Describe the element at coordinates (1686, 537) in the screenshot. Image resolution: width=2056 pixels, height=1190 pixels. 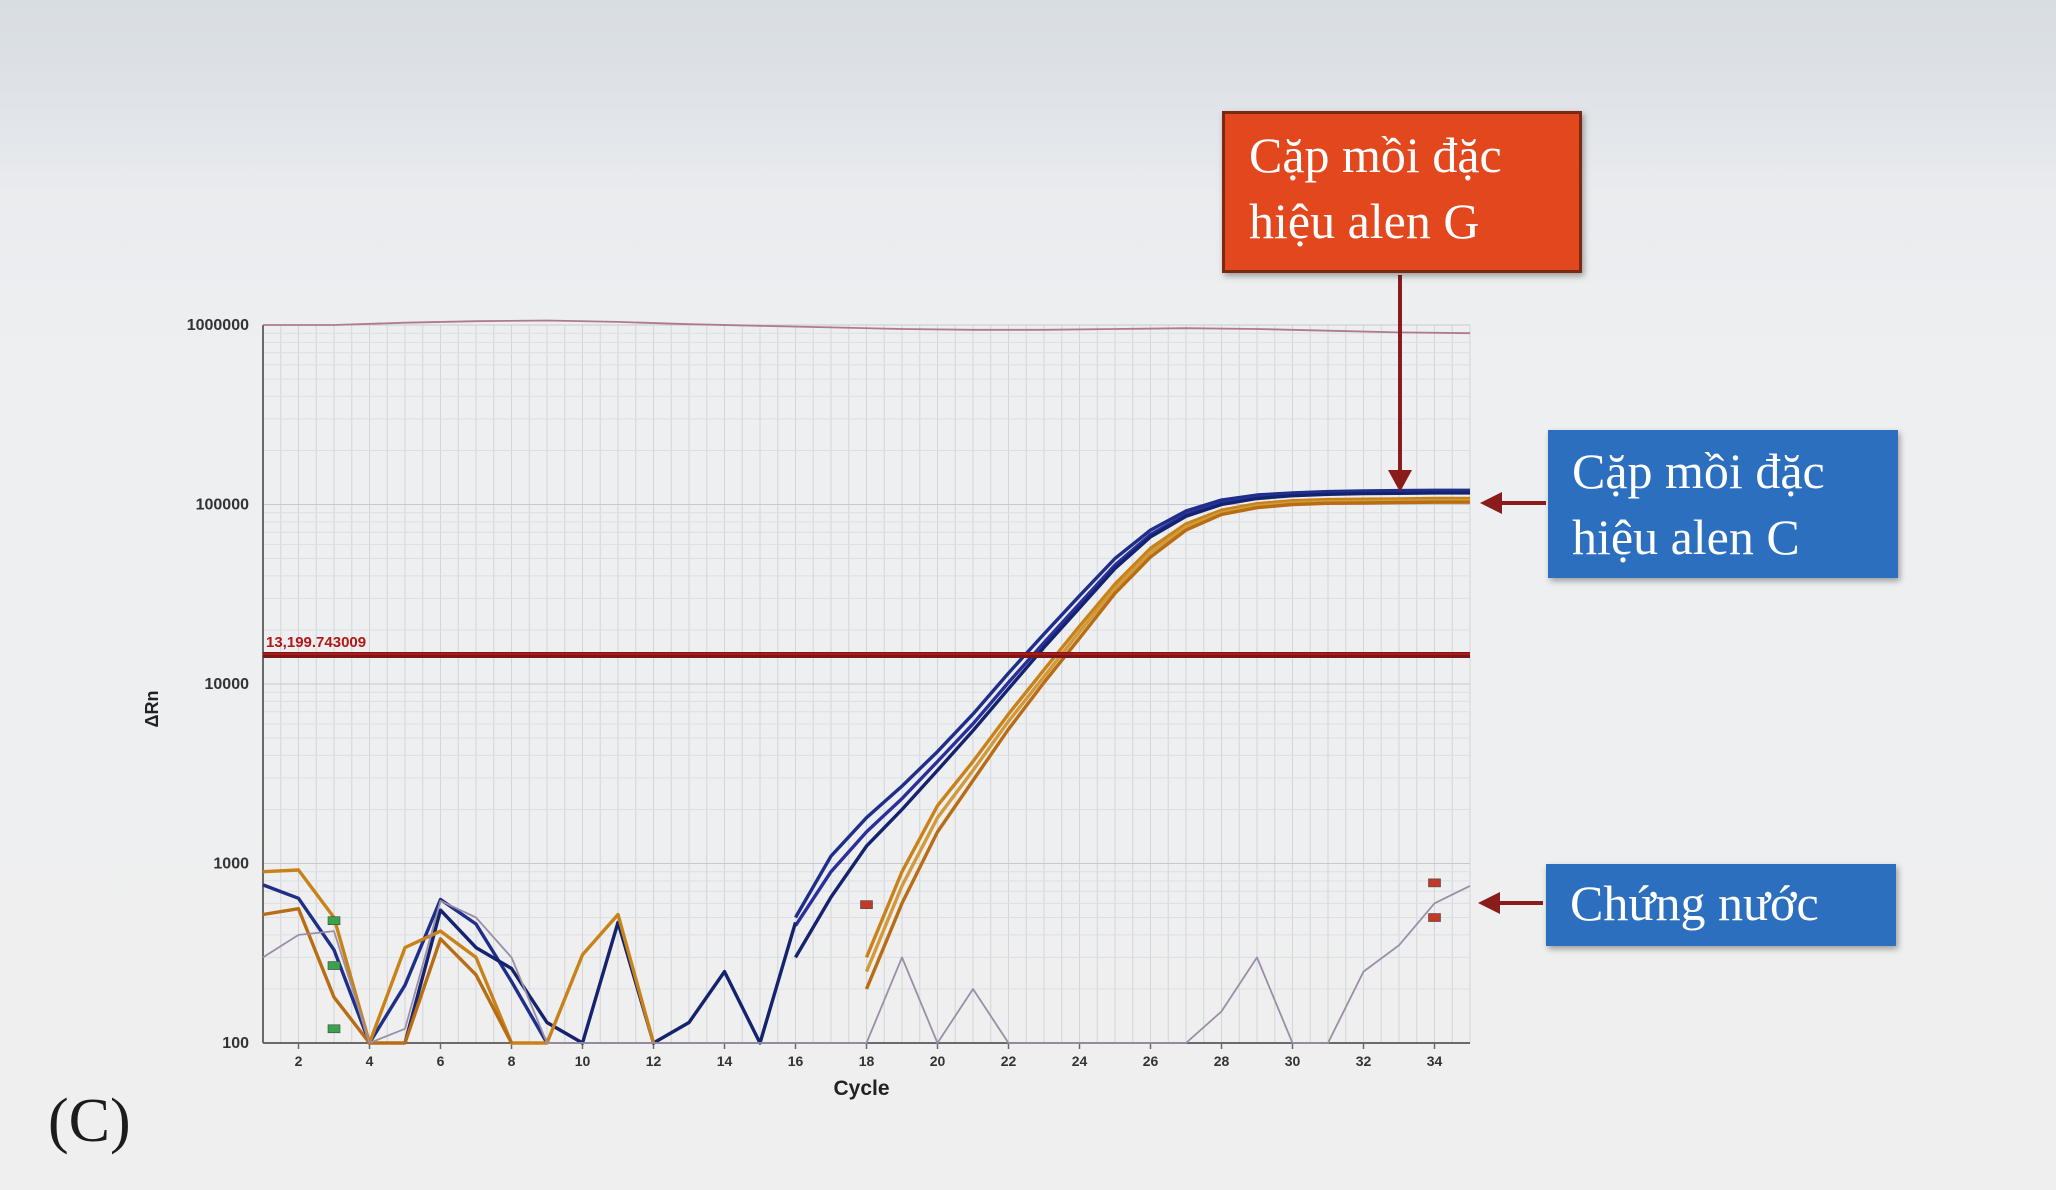
I see `callout-allele-c-line2: hiệu alen C` at that location.